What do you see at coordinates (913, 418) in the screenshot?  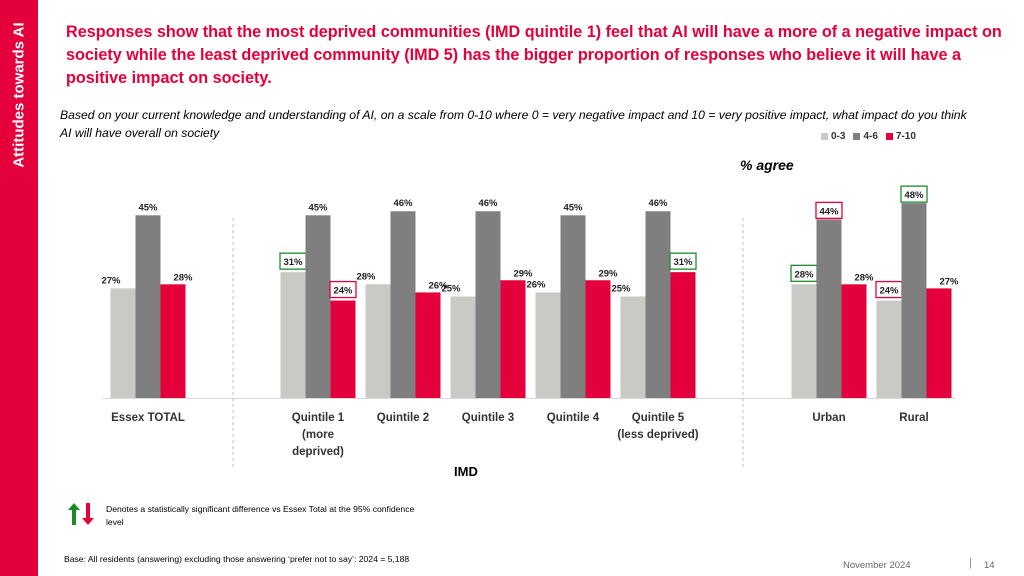 I see `category-label: Rural` at bounding box center [913, 418].